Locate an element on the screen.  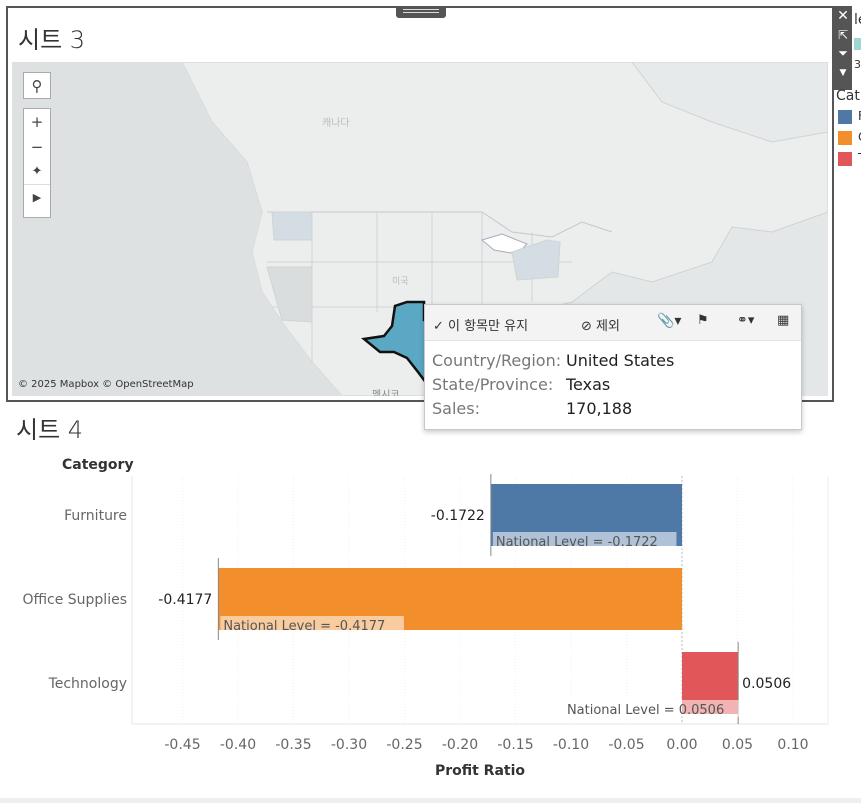
pin-icon: ✦ is located at coordinates (37, 171).